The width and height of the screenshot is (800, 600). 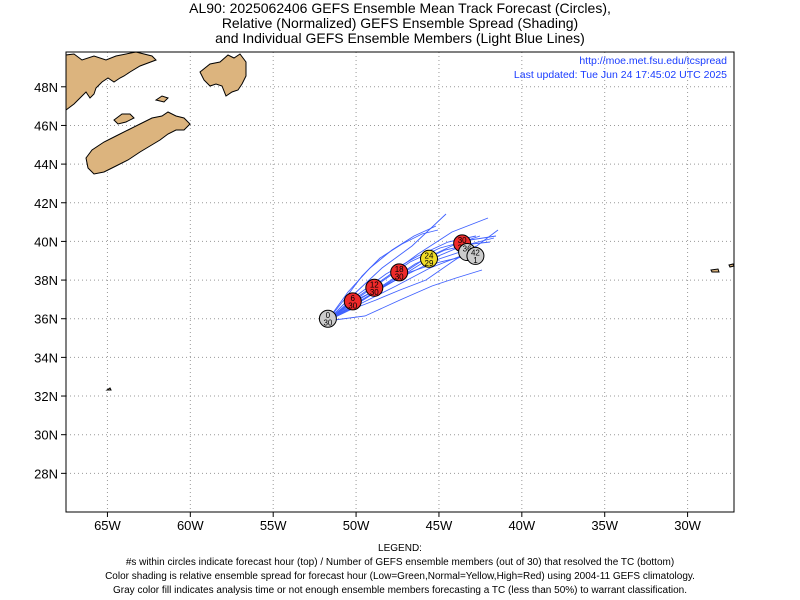 What do you see at coordinates (687, 525) in the screenshot?
I see `lon-tick-label: 30W` at bounding box center [687, 525].